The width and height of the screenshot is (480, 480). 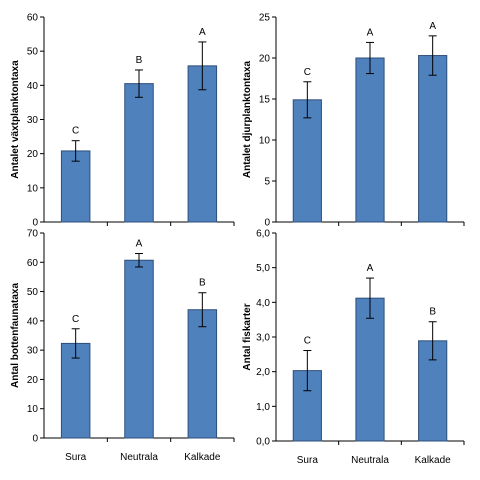 I want to click on y-tick-label: 1,0, so click(x=263, y=407).